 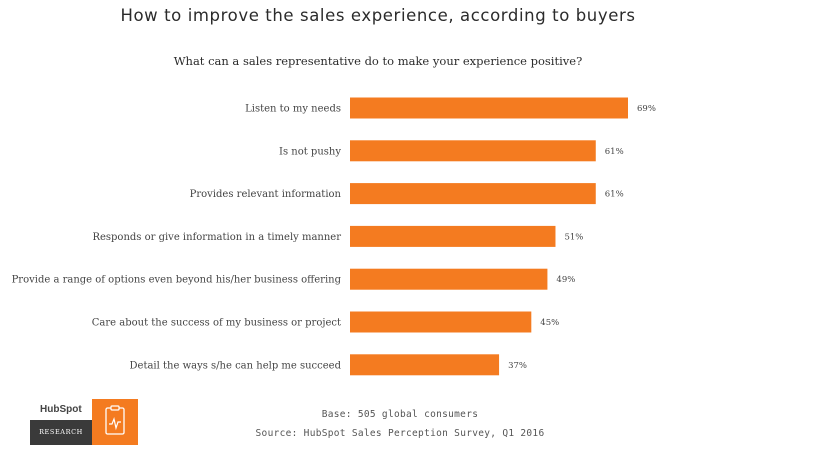 What do you see at coordinates (293, 109) in the screenshot?
I see `category-label: Listen to my needs` at bounding box center [293, 109].